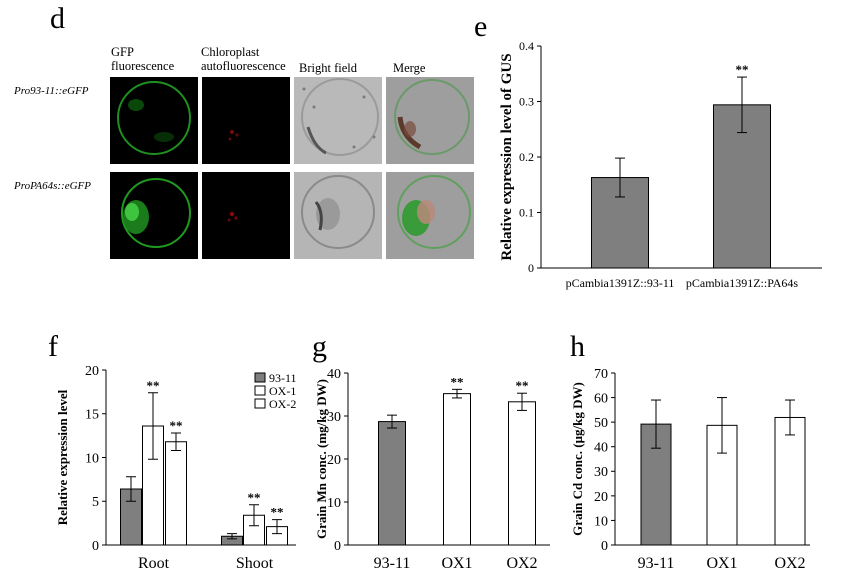 This screenshot has height=588, width=853. What do you see at coordinates (154, 215) in the screenshot?
I see `gfp-image-row2` at bounding box center [154, 215].